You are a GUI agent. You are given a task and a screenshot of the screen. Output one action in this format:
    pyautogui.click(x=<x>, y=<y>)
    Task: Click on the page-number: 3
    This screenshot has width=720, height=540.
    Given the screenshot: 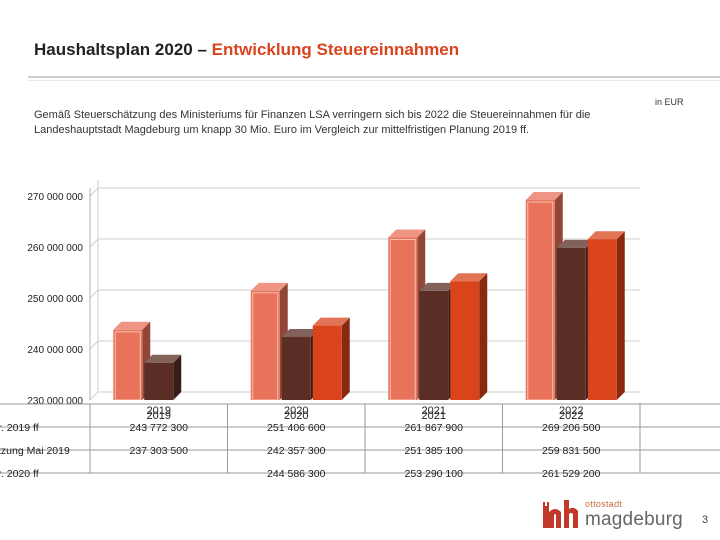 What is the action you would take?
    pyautogui.click(x=705, y=520)
    